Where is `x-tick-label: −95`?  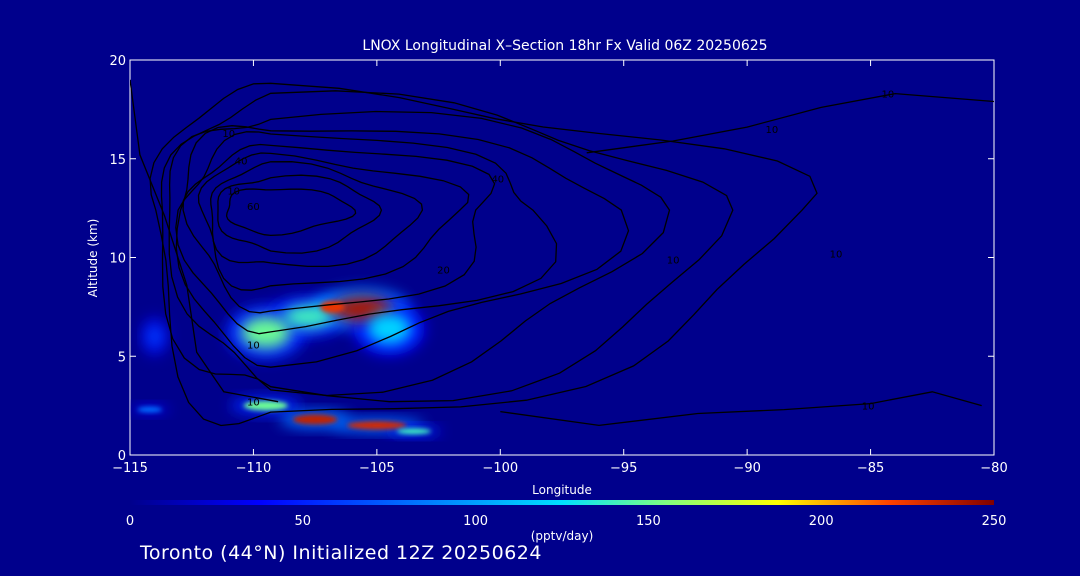 x-tick-label: −95 is located at coordinates (623, 468).